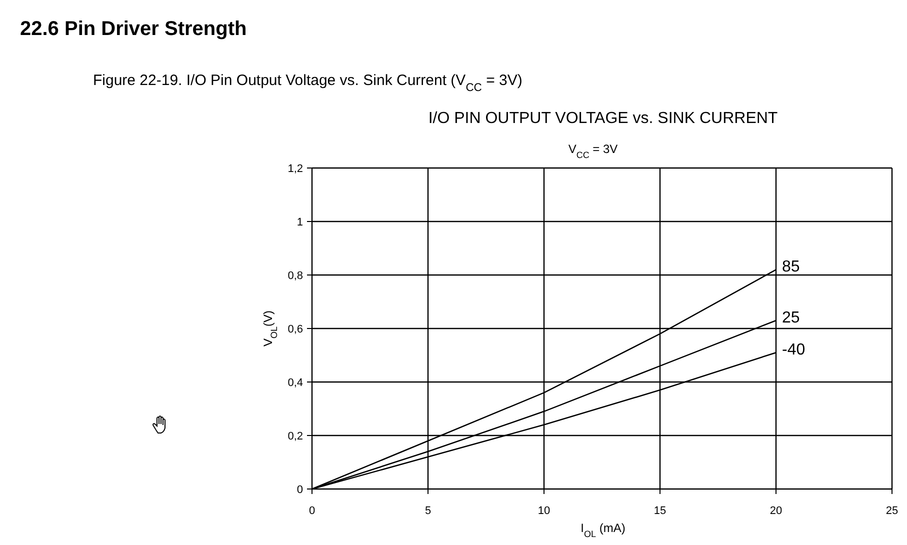  Describe the element at coordinates (295, 169) in the screenshot. I see `y-tick-label: 1,2` at that location.